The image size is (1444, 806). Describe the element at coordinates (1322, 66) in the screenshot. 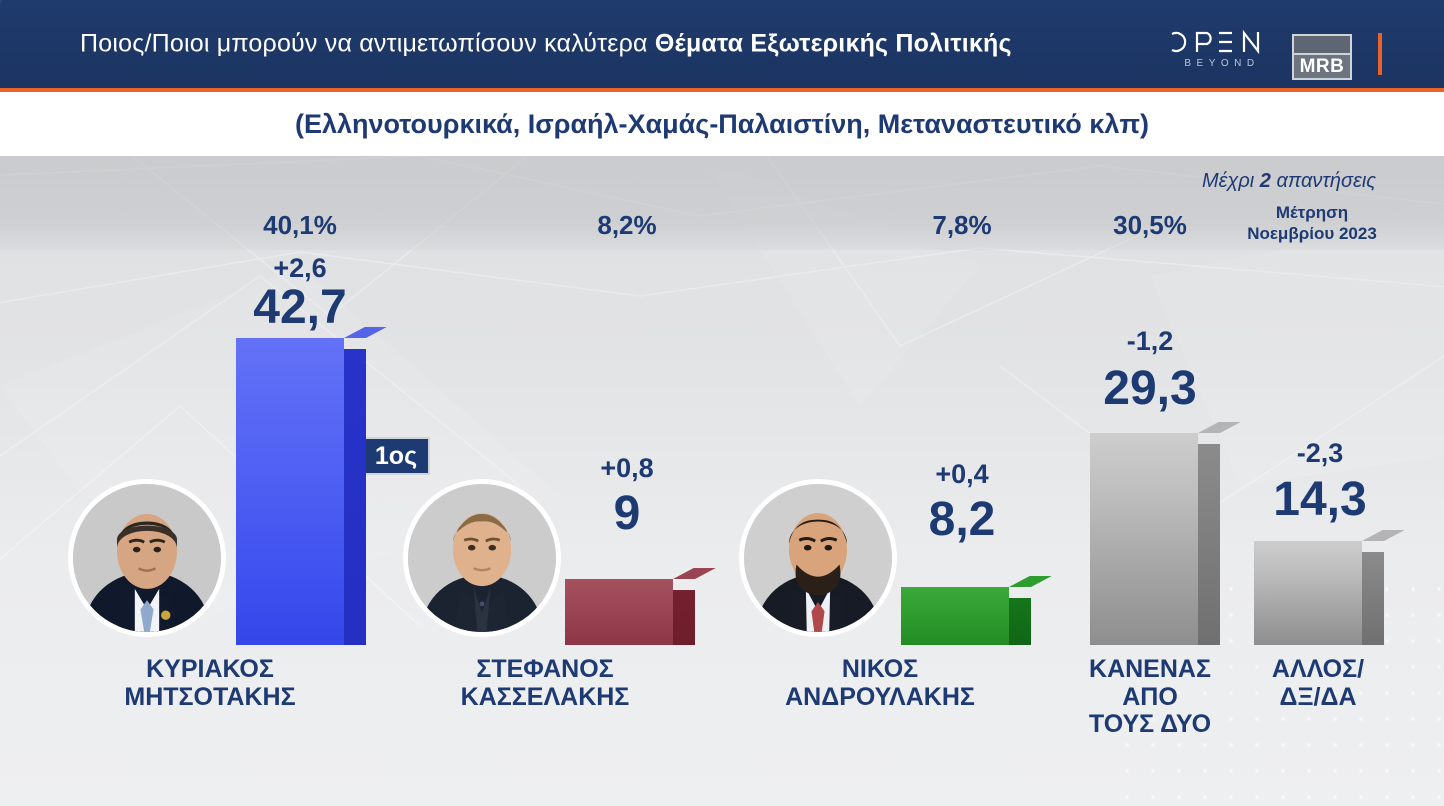

I see `mrb-logo-label: MRB` at that location.